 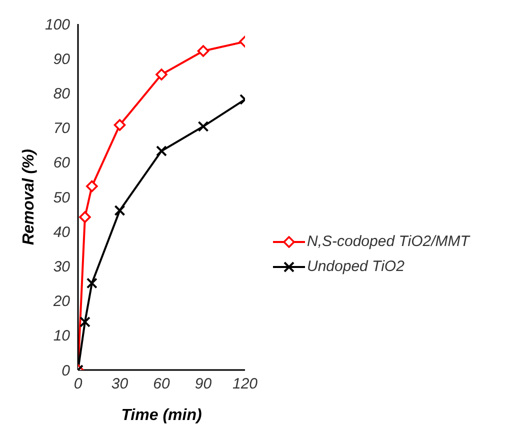 What do you see at coordinates (161, 384) in the screenshot?
I see `x-tick-label: 60` at bounding box center [161, 384].